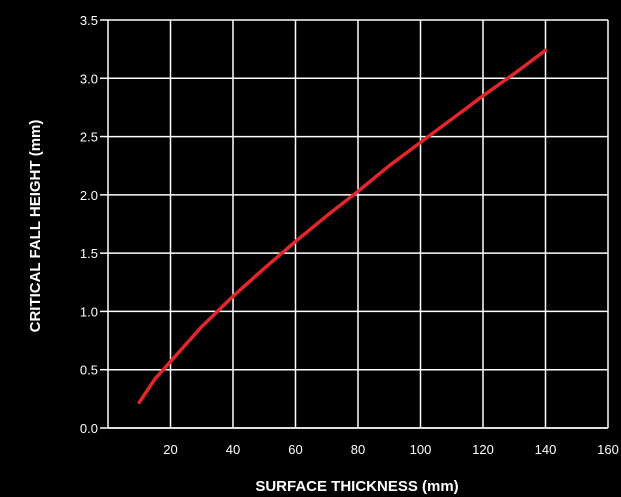 The width and height of the screenshot is (621, 497). Describe the element at coordinates (35, 226) in the screenshot. I see `y-axis-label: CRITICAL FALL HEIGHT (mm)` at that location.